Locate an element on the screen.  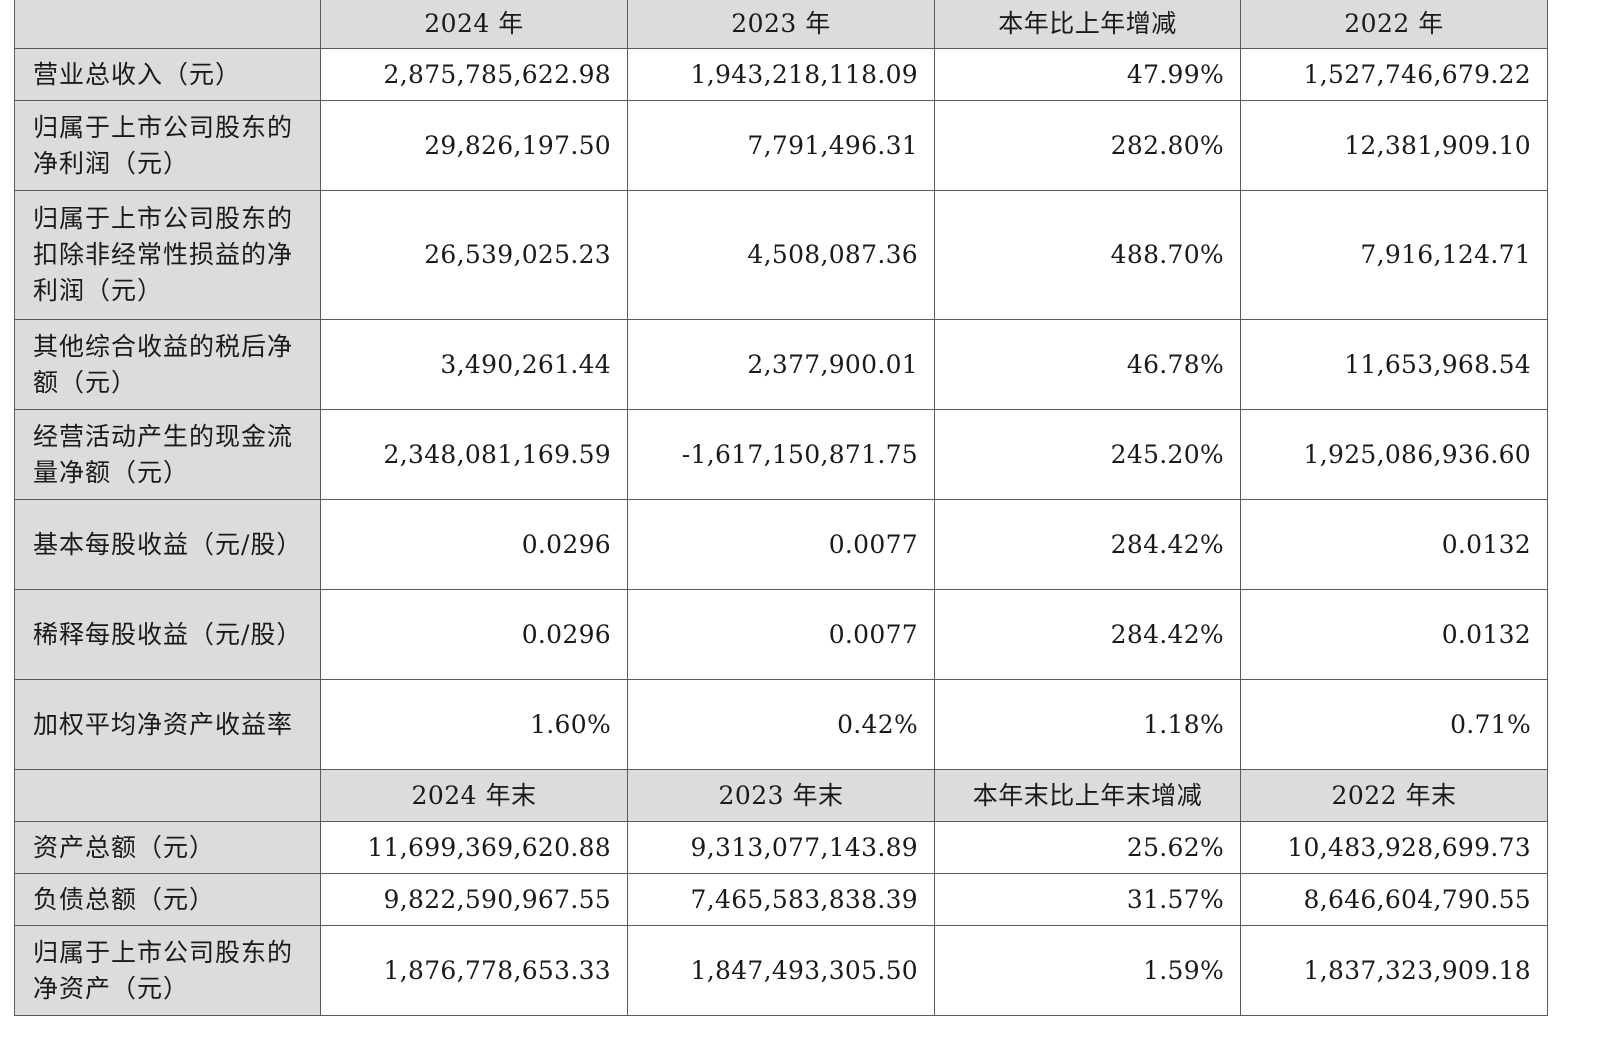
value-2023: 2,377,900.01 is located at coordinates (781, 364).